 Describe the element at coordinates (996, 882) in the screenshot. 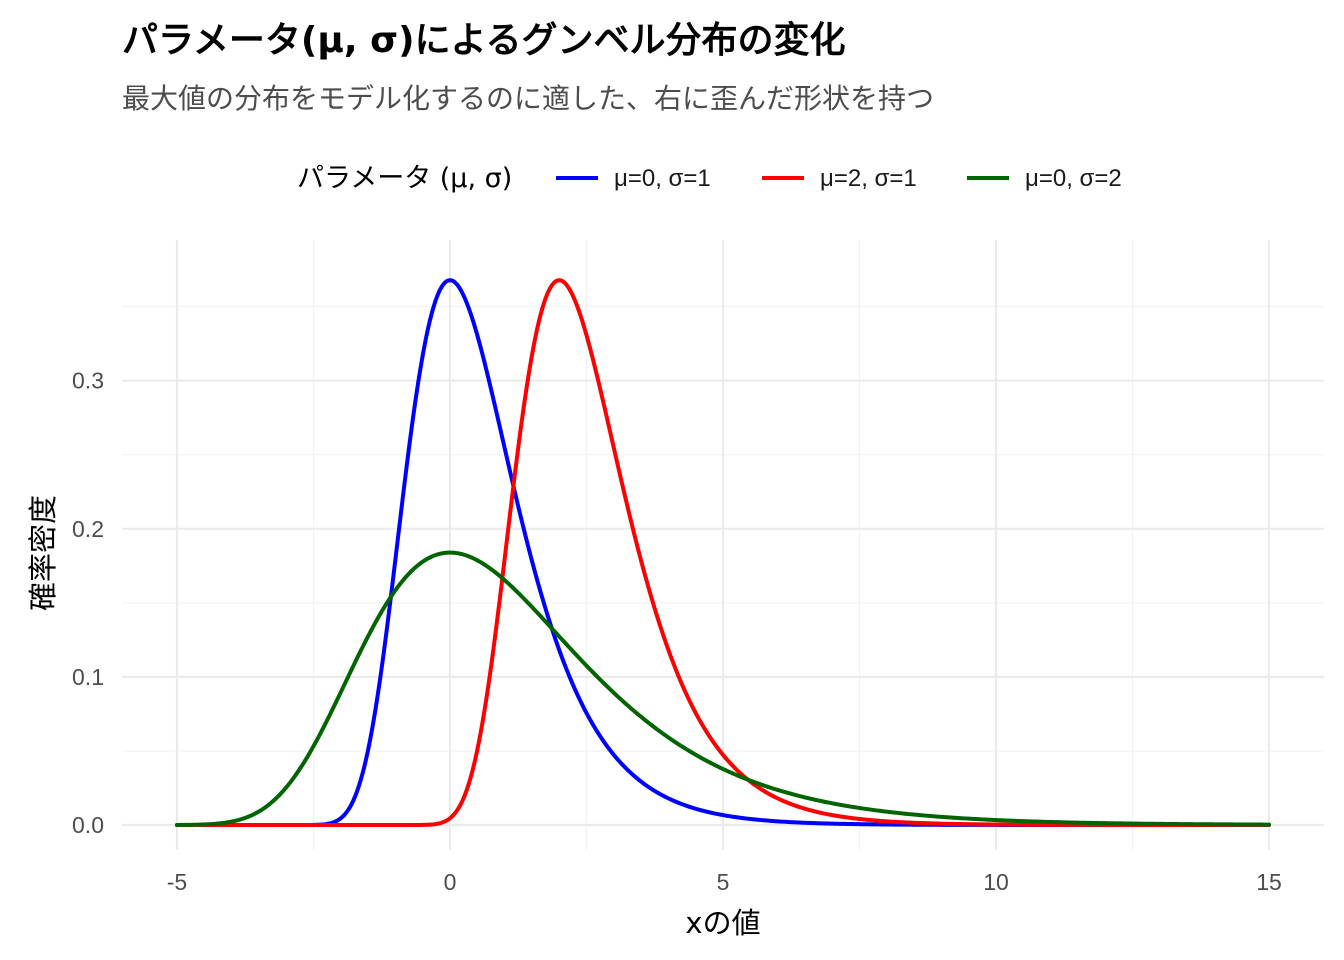

I see `x-tick-label: 10` at that location.